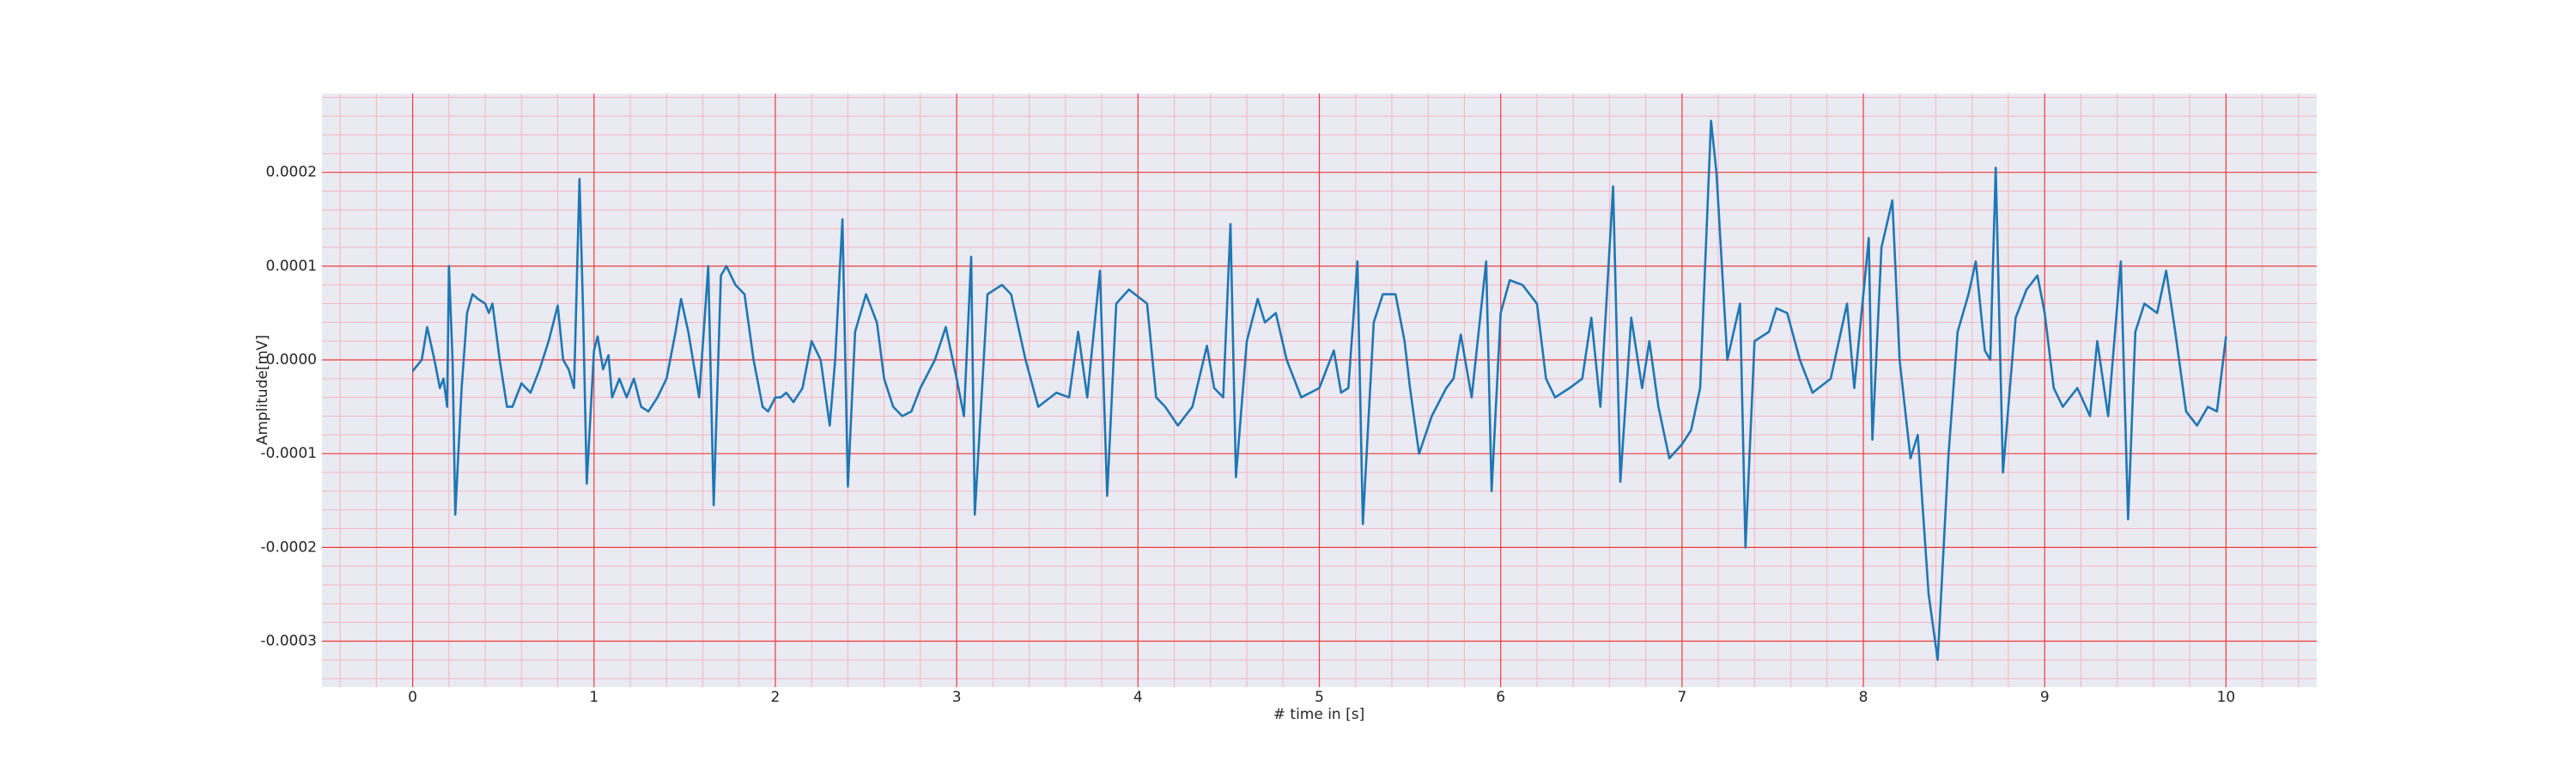 The width and height of the screenshot is (2576, 773). Describe the element at coordinates (1319, 714) in the screenshot. I see `x-axis-label: # time in [s]` at that location.